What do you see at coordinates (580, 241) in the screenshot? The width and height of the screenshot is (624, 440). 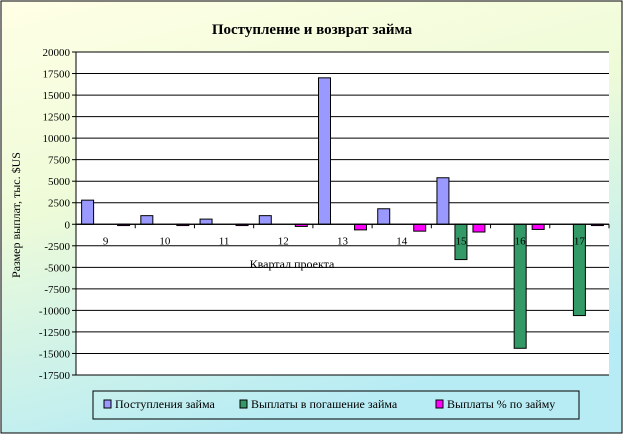 I see `x-tick-label: 17` at bounding box center [580, 241].